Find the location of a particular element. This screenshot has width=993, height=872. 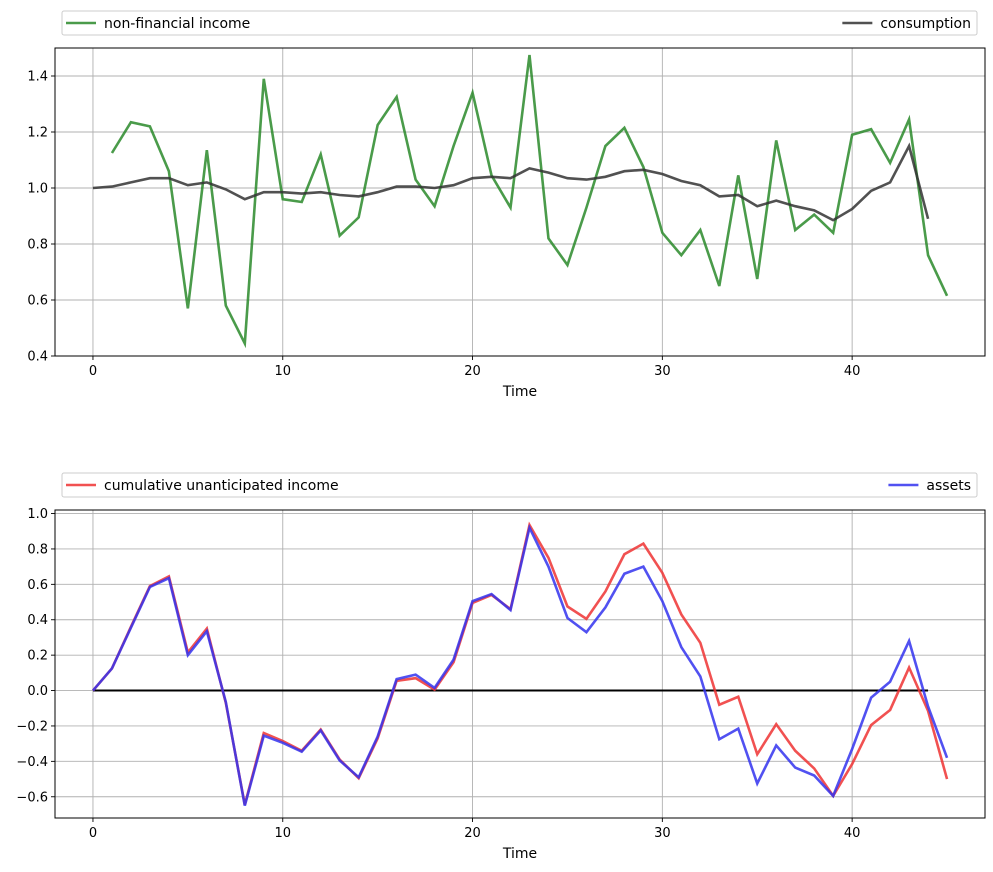

legend-label-income: non-financial income is located at coordinates (177, 24).